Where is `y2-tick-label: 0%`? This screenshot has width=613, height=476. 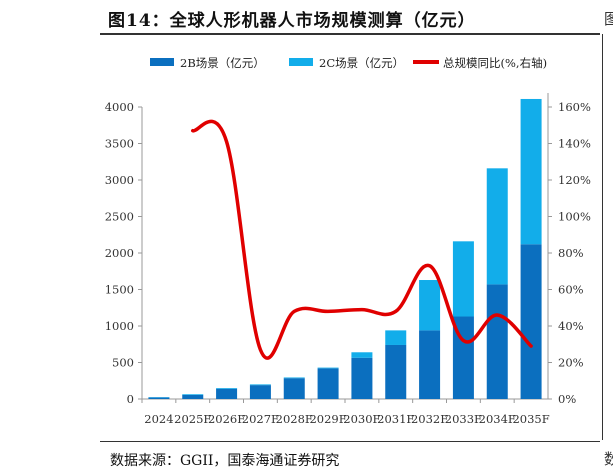 y2-tick-label: 0% is located at coordinates (567, 399).